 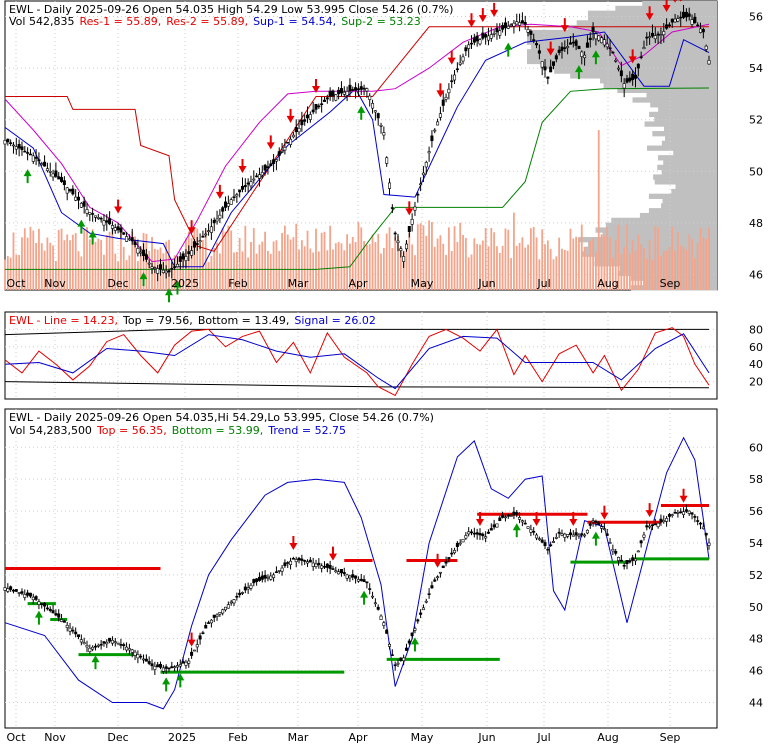 I want to click on y-tick-label: 52, so click(x=756, y=575).